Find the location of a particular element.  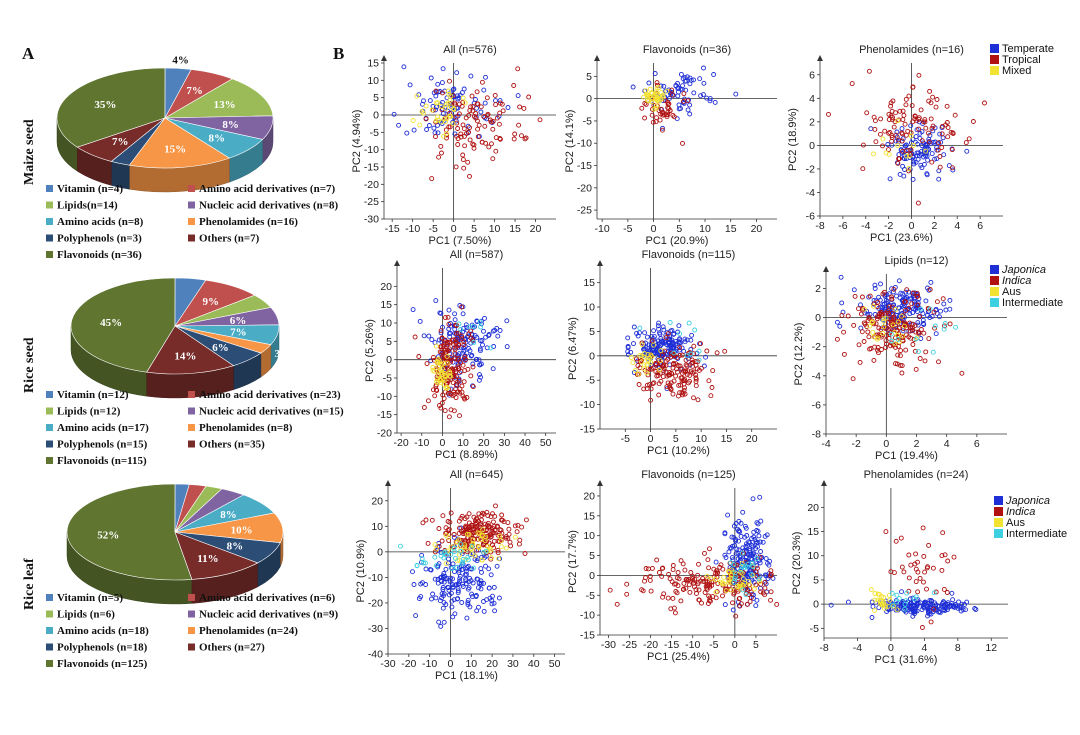

x-axis-label: PC1 (19.4%) is located at coordinates (906, 456).